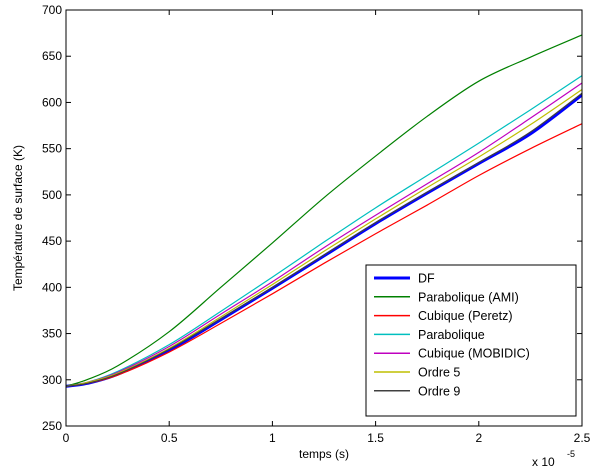 The width and height of the screenshot is (598, 472). Describe the element at coordinates (439, 373) in the screenshot. I see `legend-label: Ordre 5` at that location.